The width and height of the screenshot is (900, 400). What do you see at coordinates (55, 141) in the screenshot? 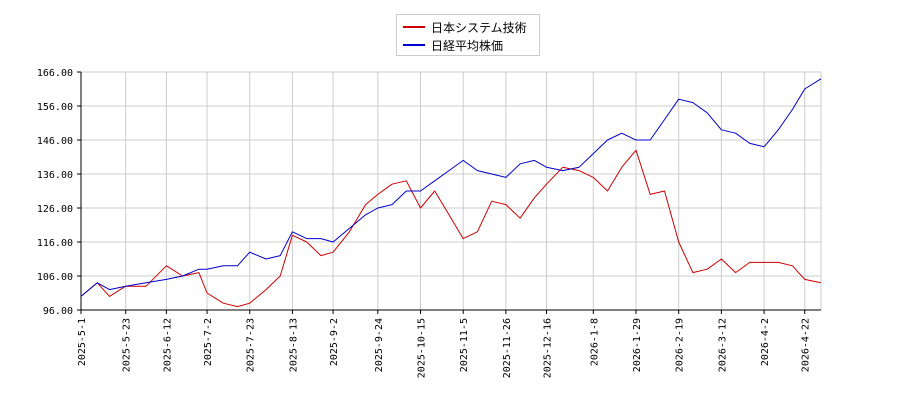
I see `y-tick-label: 146.00` at bounding box center [55, 141].